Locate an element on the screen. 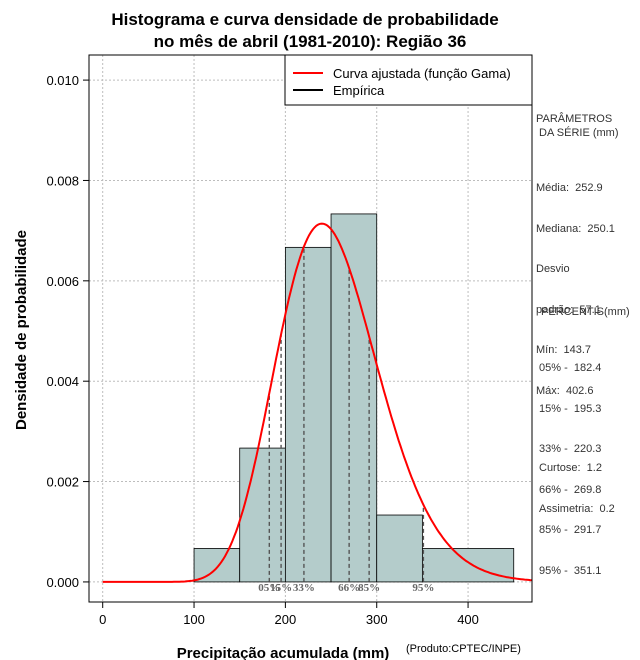 The width and height of the screenshot is (640, 660). y-tick-label-3: 0.006 is located at coordinates (62, 281).